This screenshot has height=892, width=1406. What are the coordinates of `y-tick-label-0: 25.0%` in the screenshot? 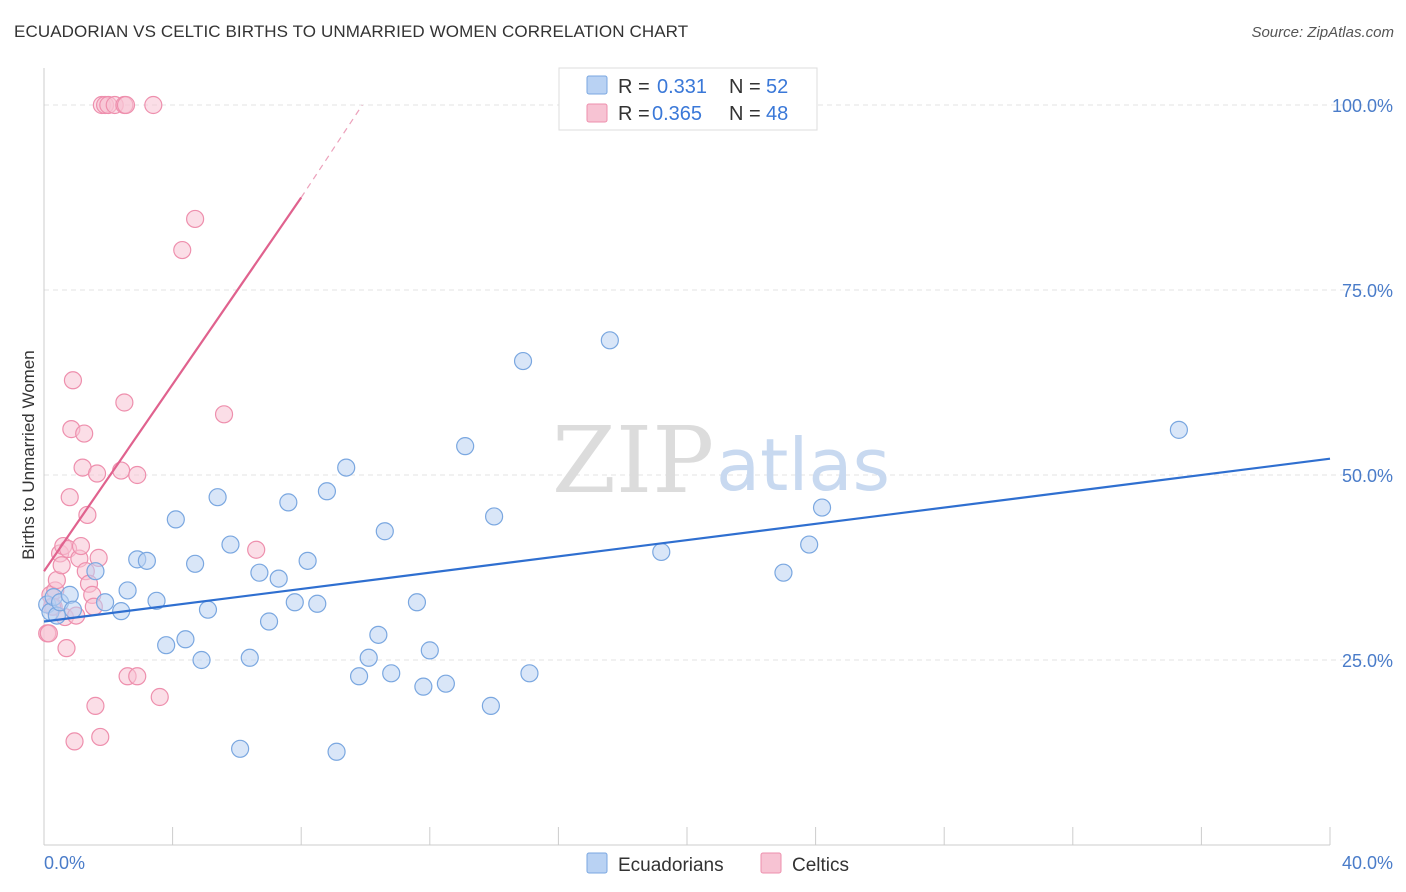 It's located at (1367, 661).